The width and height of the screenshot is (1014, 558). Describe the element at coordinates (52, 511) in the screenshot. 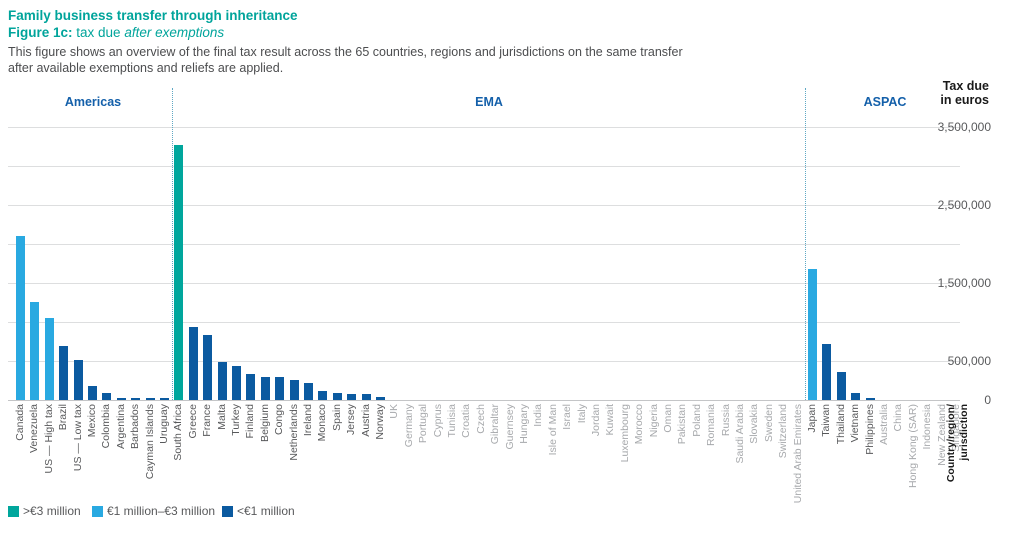

I see `legend-label: >€3 million` at that location.